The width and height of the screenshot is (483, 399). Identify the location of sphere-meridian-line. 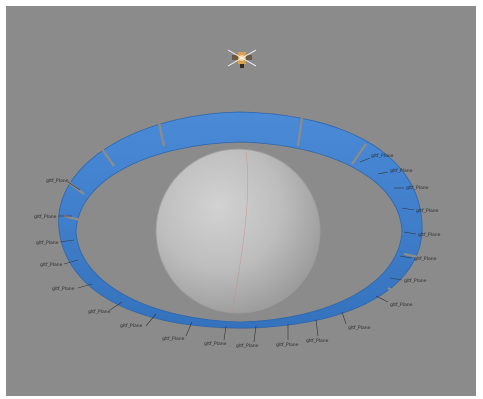
(240, 232).